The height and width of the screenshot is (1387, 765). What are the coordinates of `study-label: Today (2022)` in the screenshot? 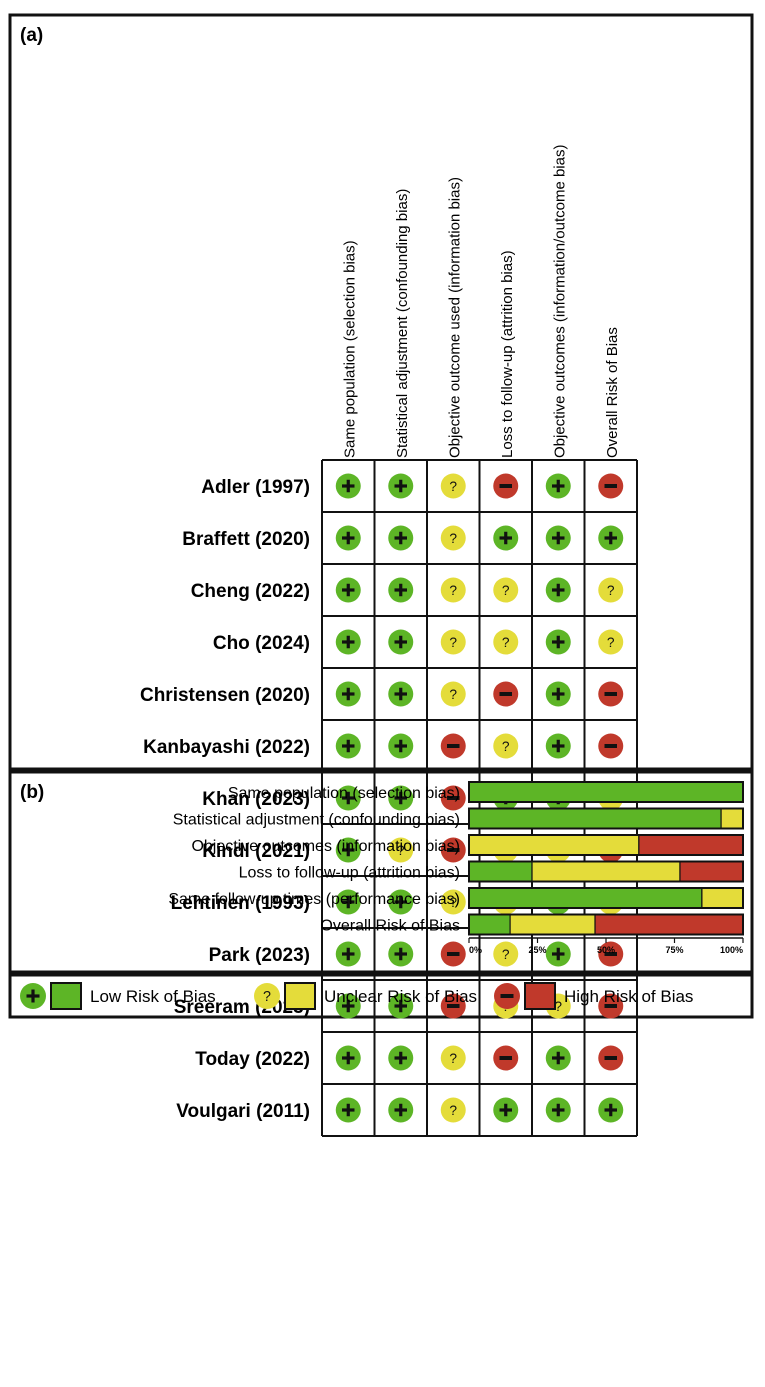 It's located at (252, 1059).